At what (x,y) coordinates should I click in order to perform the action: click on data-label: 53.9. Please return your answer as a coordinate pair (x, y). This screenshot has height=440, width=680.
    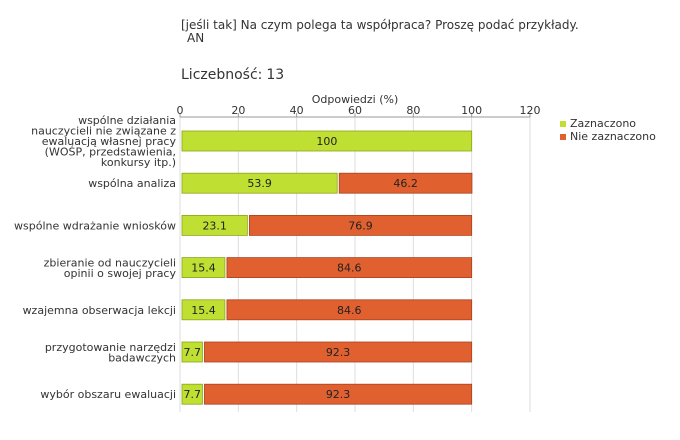
    Looking at the image, I should click on (259, 183).